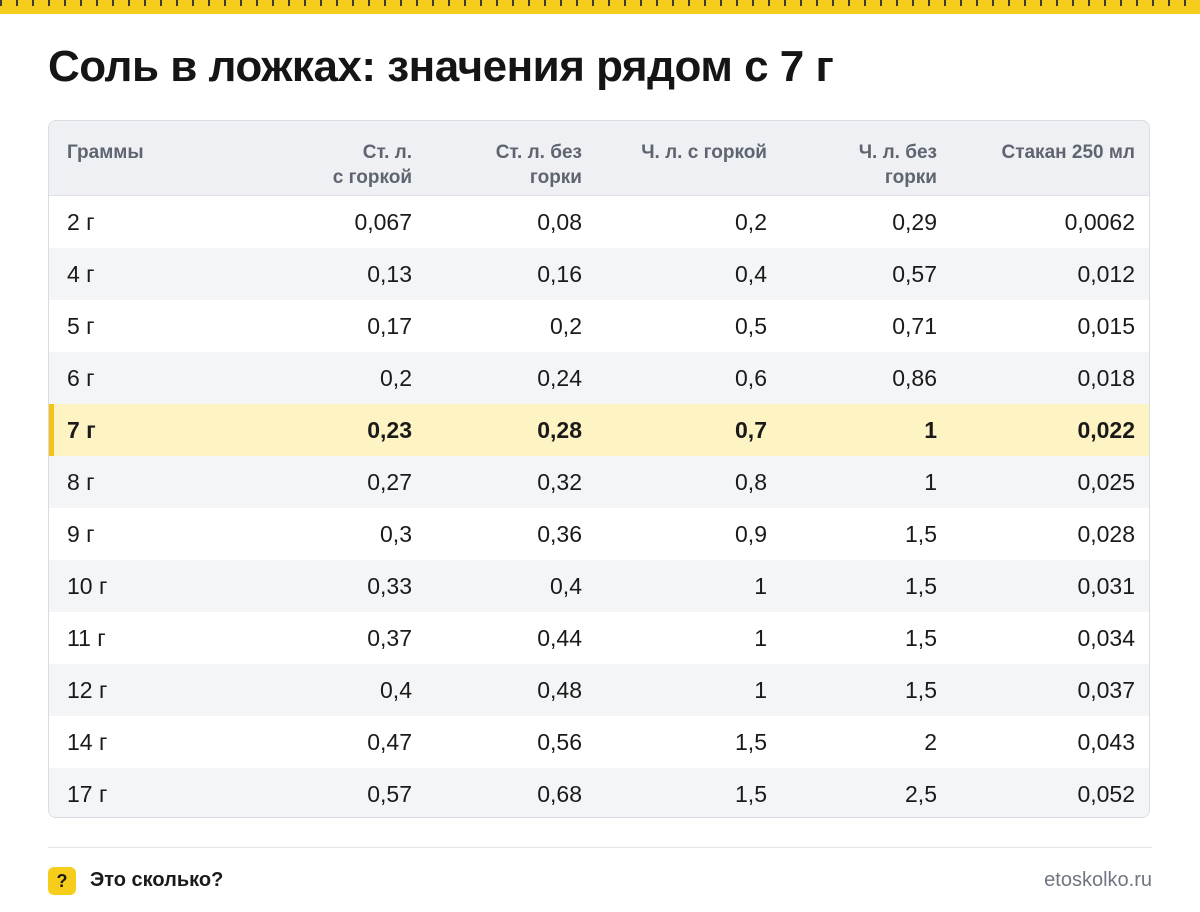 This screenshot has width=1200, height=912. What do you see at coordinates (389, 325) in the screenshot?
I see `cell-tbsp-heaped: 0,17` at bounding box center [389, 325].